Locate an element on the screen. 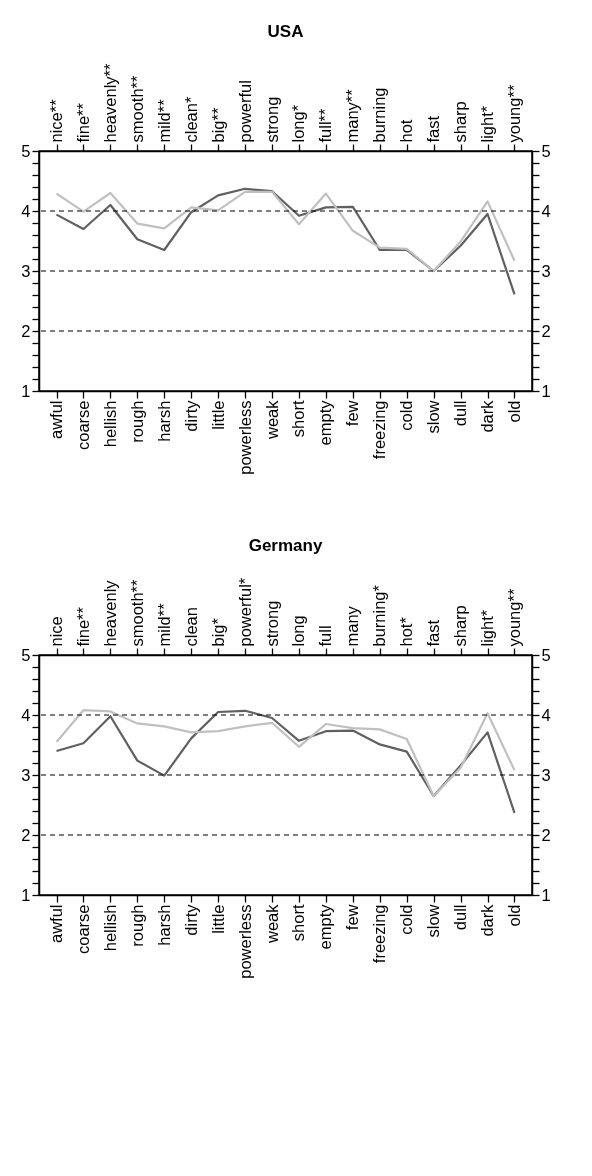 This screenshot has height=1176, width=592. chart-title: Germany is located at coordinates (285, 546).